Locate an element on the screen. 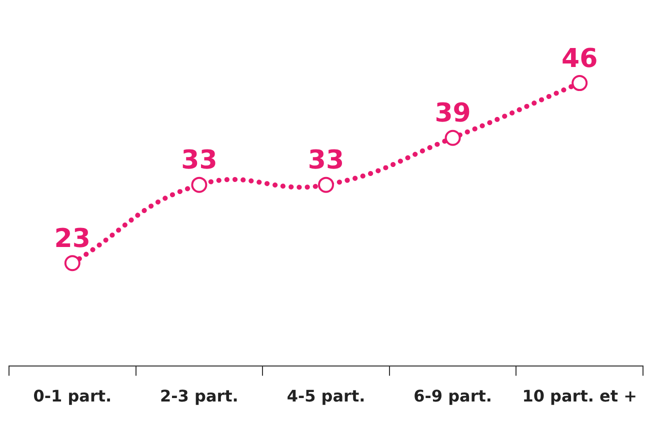 The image size is (652, 423). x-tick-label: 6-9 part. is located at coordinates (453, 396).